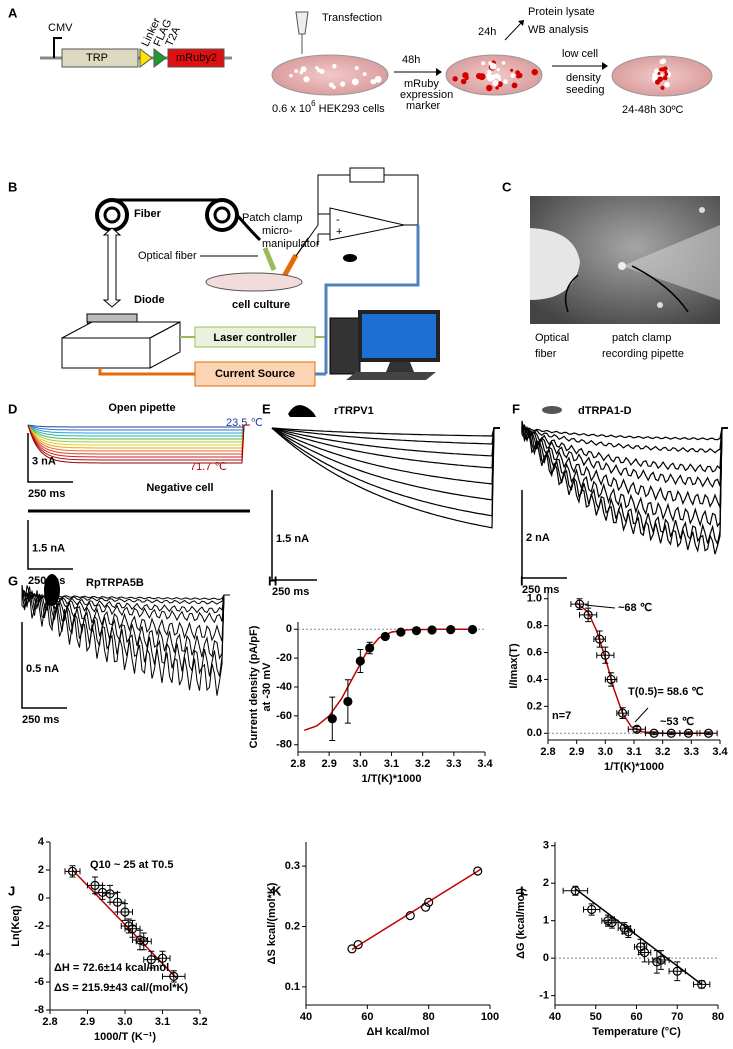 Image resolution: width=733 pixels, height=1049 pixels. I want to click on x-tick-label: 40, so click(306, 1017).